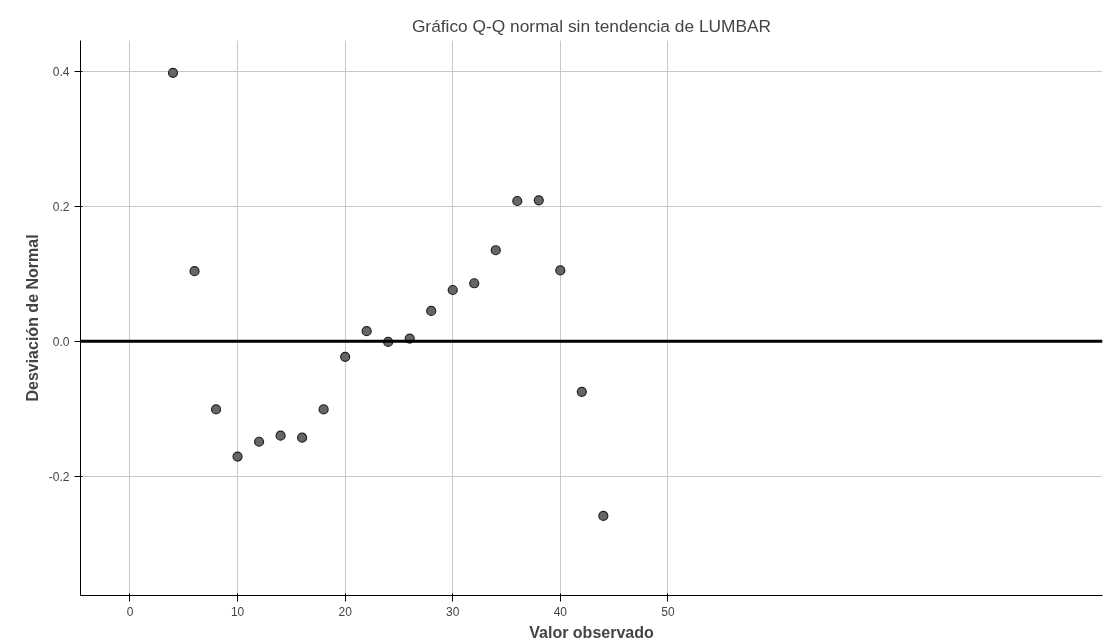  What do you see at coordinates (345, 611) in the screenshot?
I see `x-tick-label: 20` at bounding box center [345, 611].